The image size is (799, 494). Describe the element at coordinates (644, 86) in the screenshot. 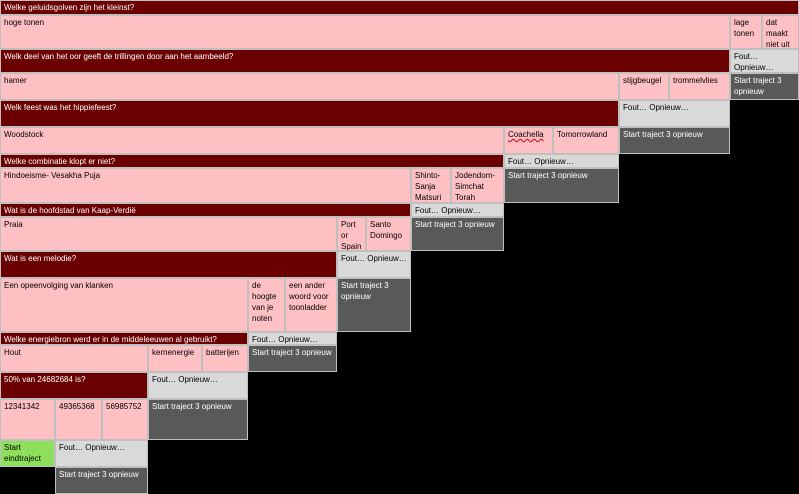

I see `answer-2-option-1: stijgbeugel` at that location.